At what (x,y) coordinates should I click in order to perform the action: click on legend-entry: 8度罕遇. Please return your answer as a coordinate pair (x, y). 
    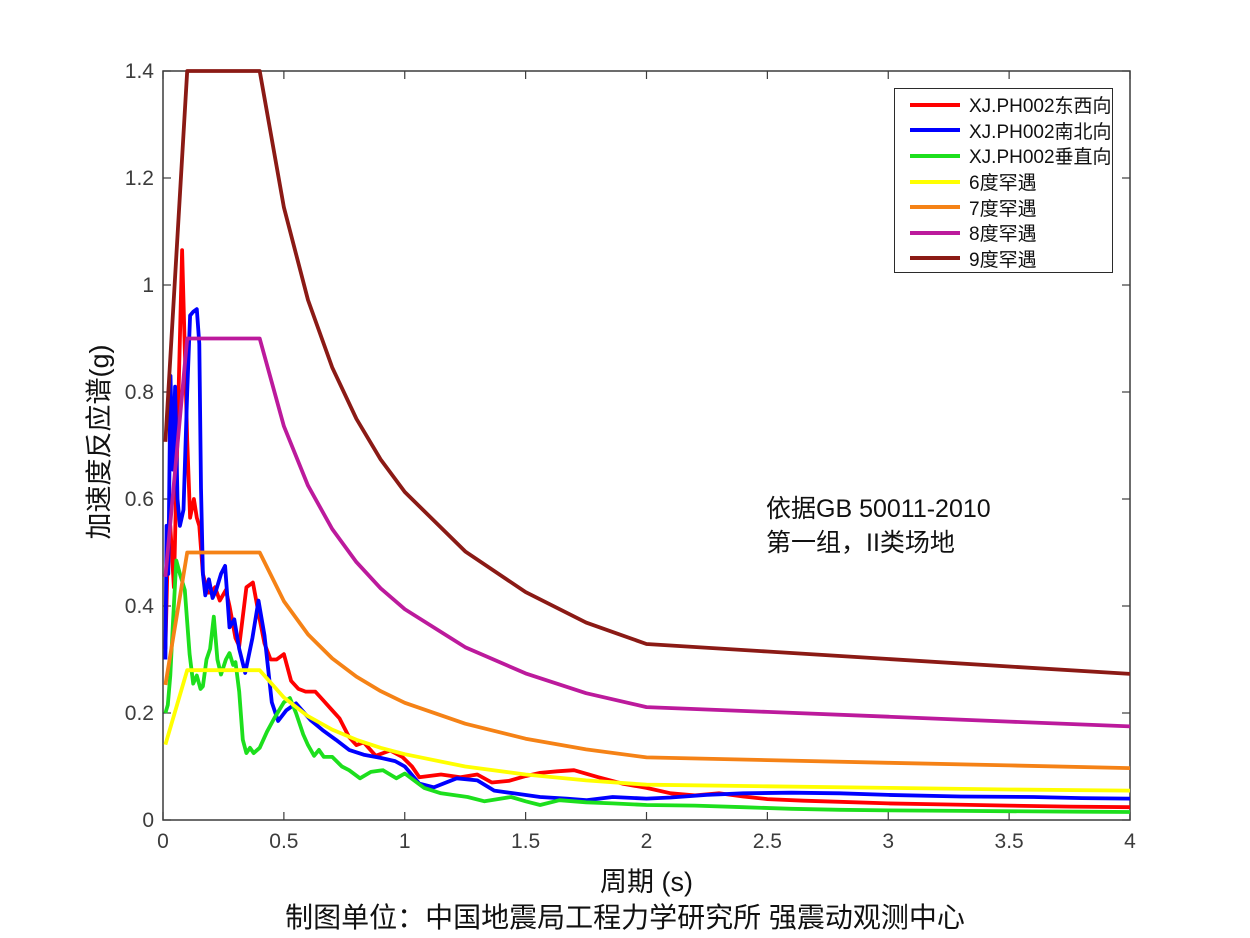
    Looking at the image, I should click on (1003, 233).